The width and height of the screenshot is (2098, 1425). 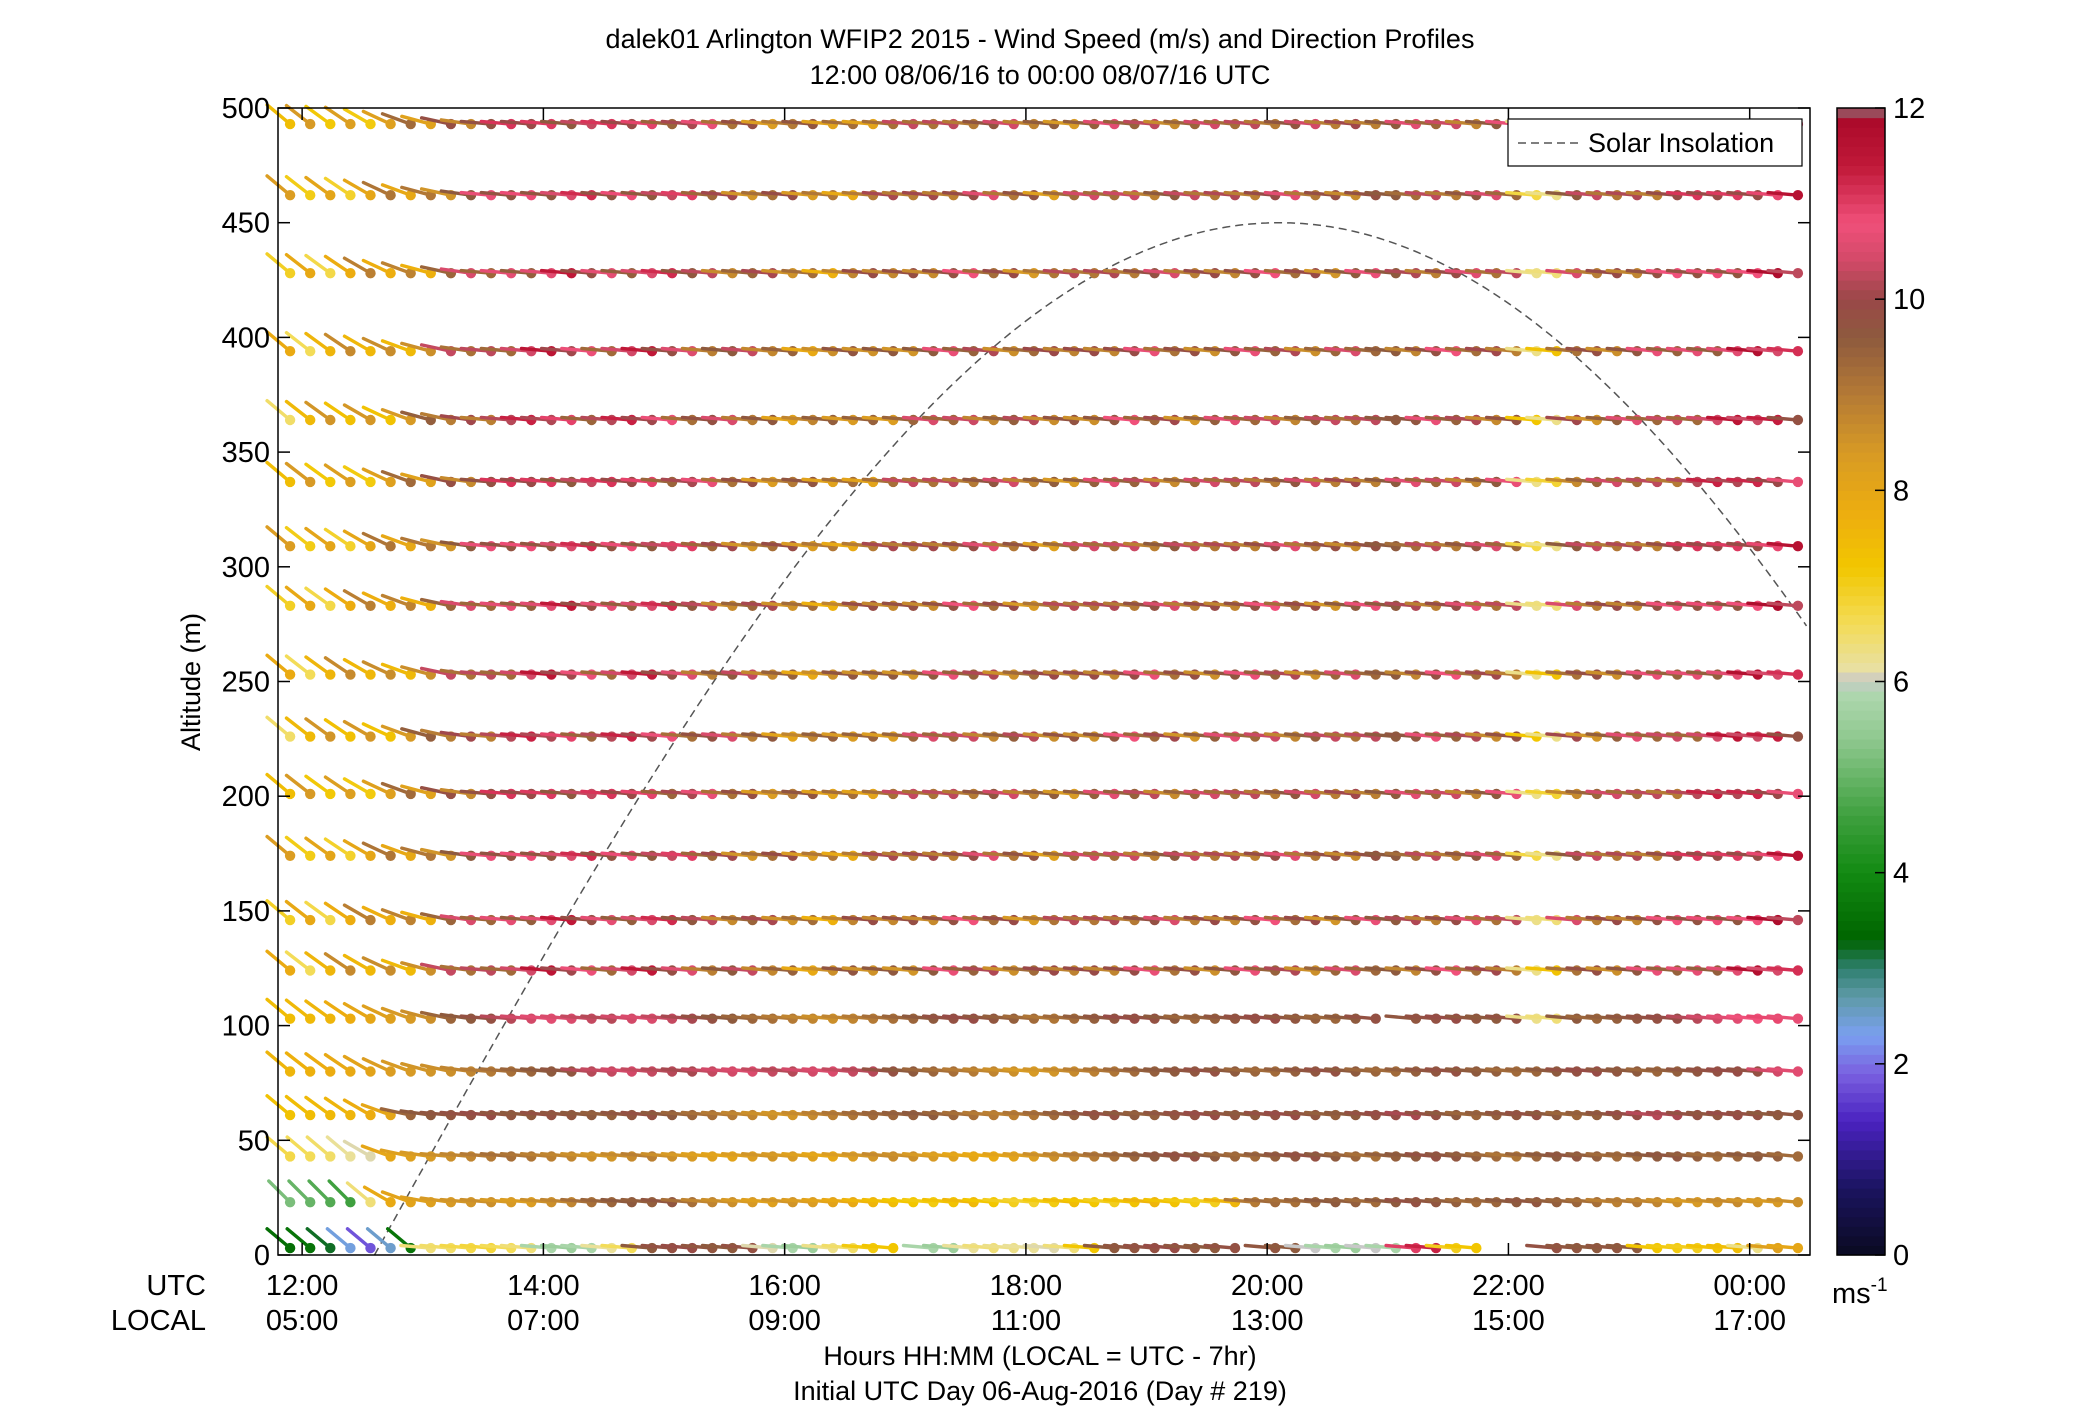 I want to click on x-tick-label-local: 11:00, so click(x=1026, y=1321).